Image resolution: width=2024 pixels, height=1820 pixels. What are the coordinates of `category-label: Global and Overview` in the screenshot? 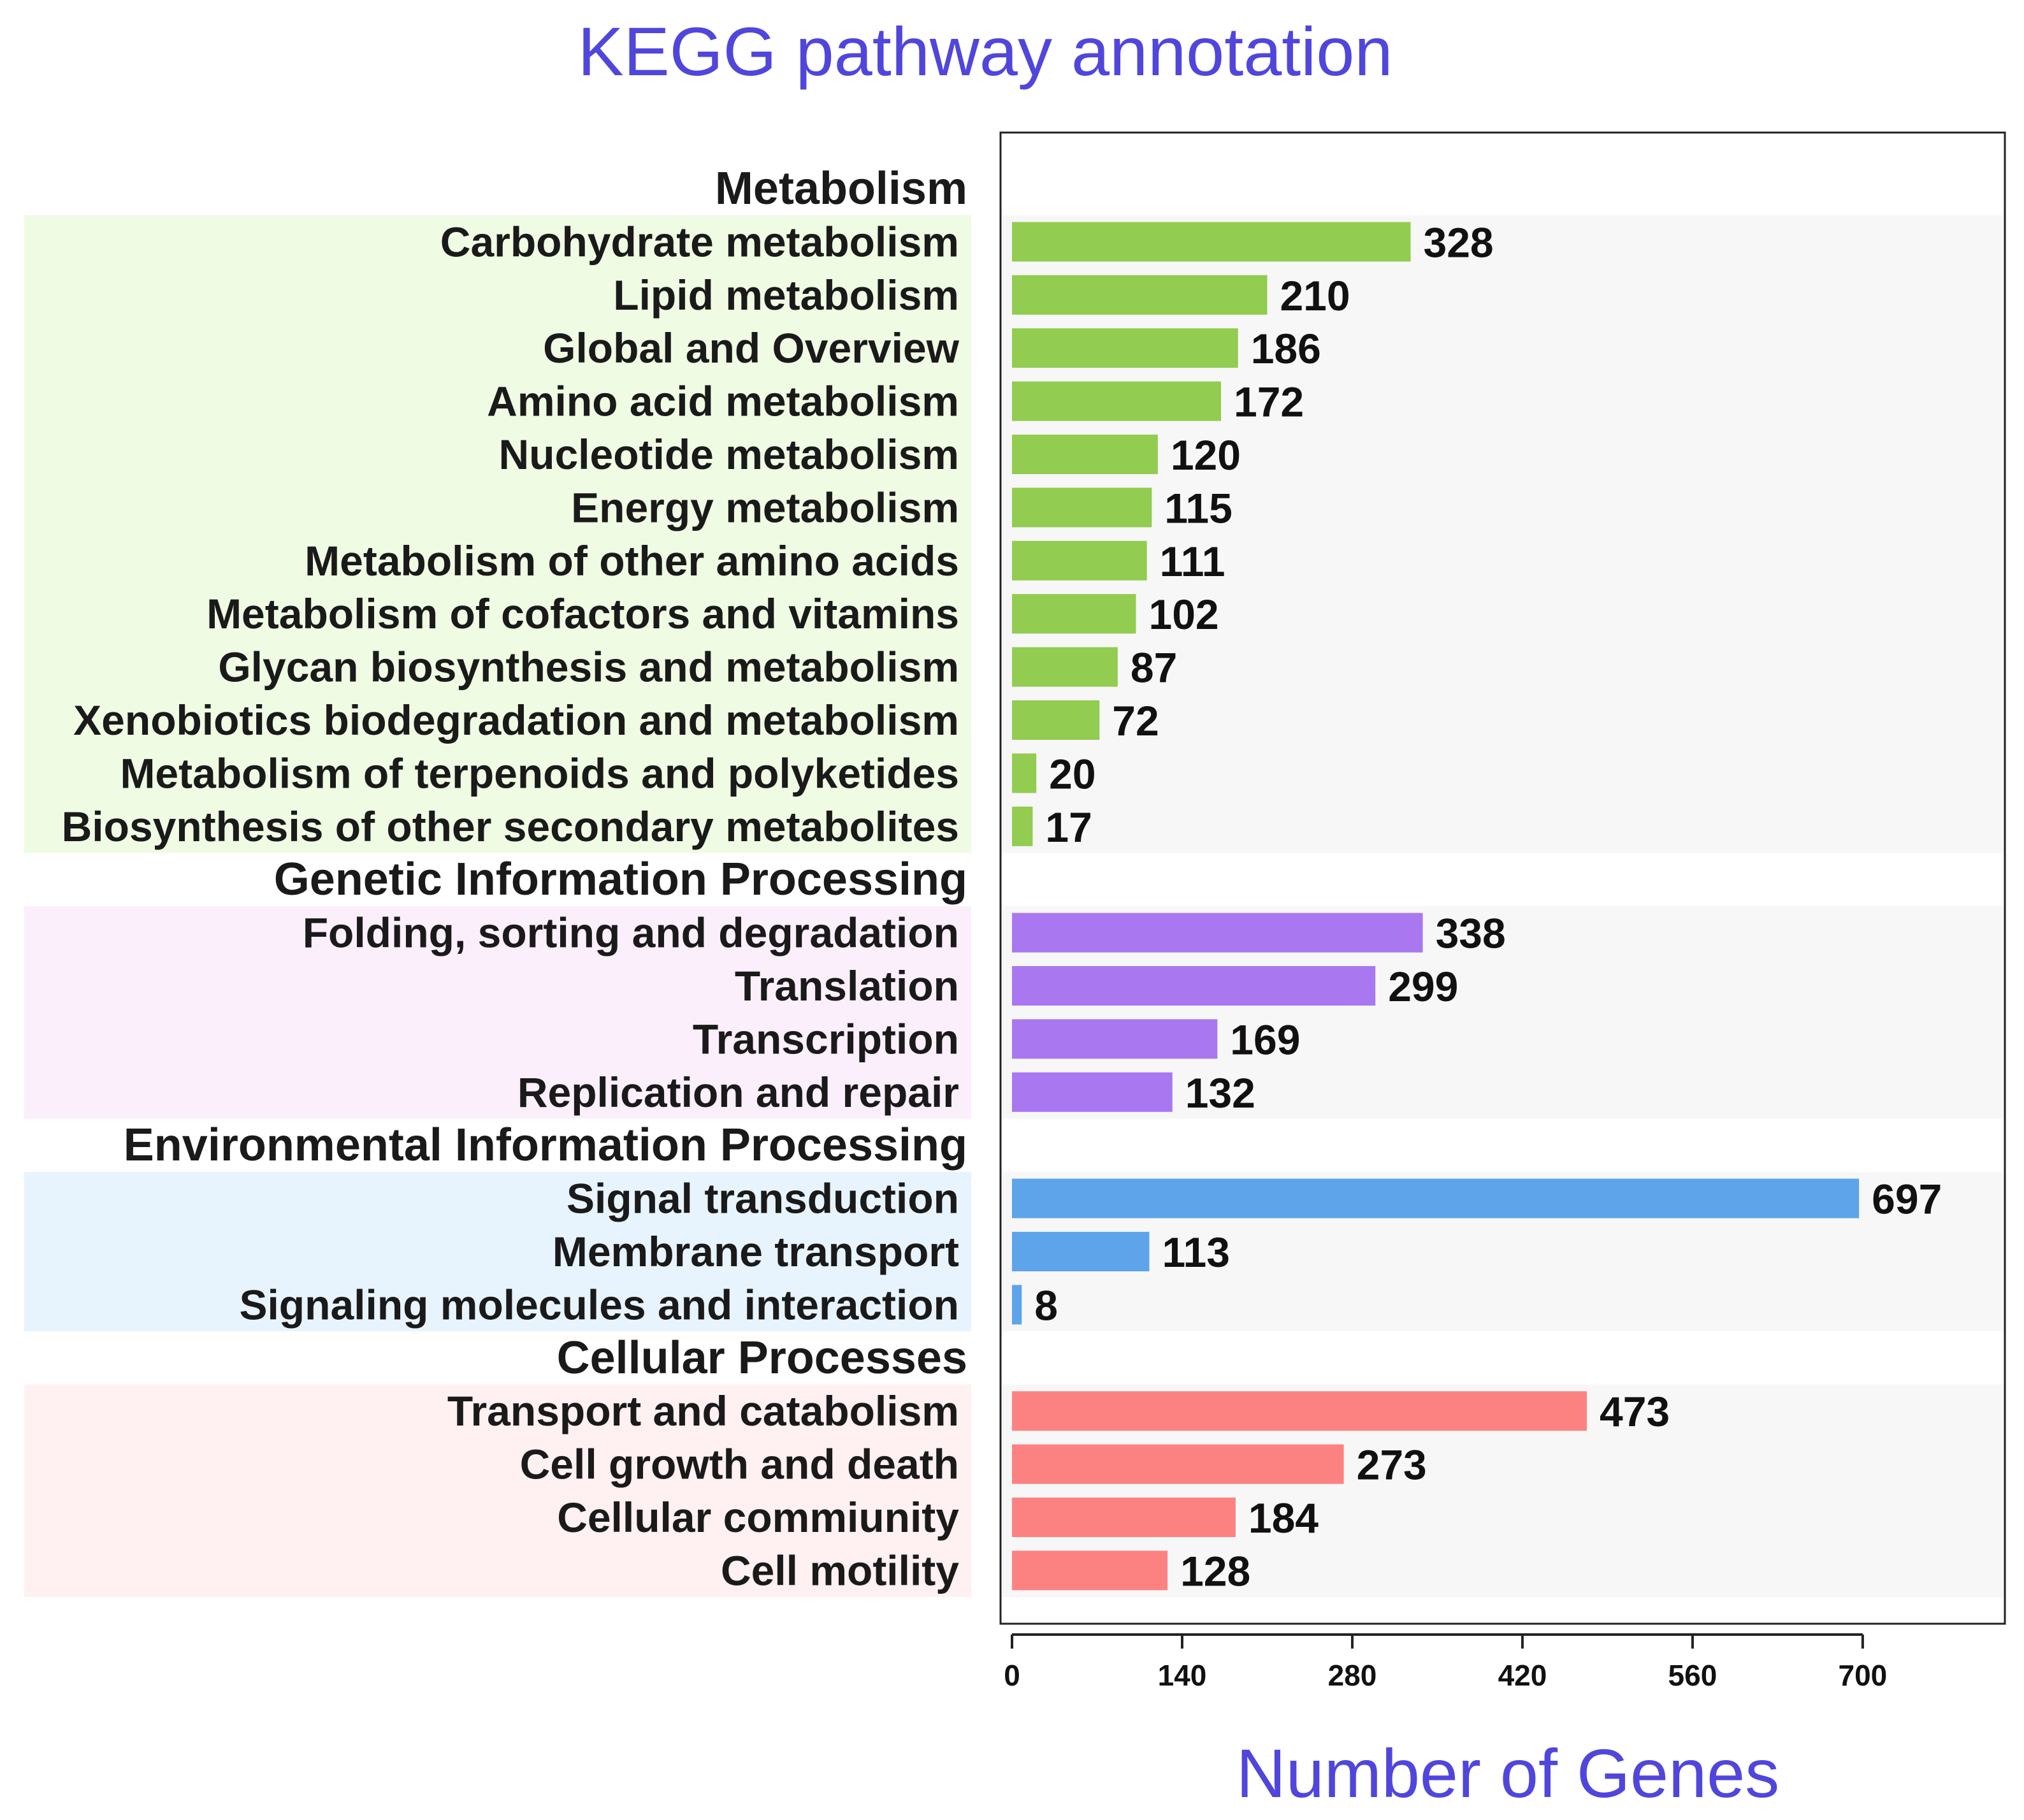 It's located at (751, 348).